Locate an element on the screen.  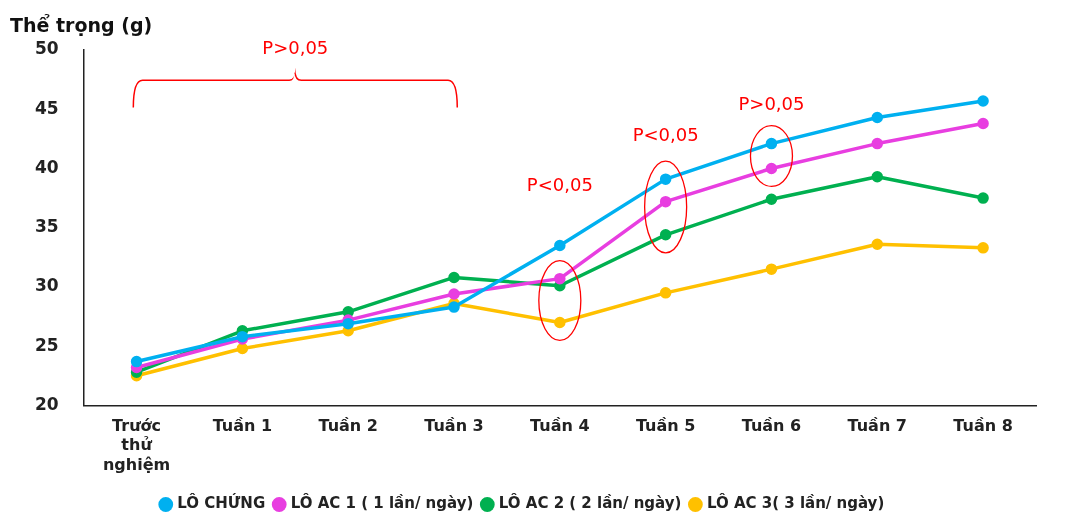
x-tick-label: Tuần 5 is located at coordinates (665, 426).